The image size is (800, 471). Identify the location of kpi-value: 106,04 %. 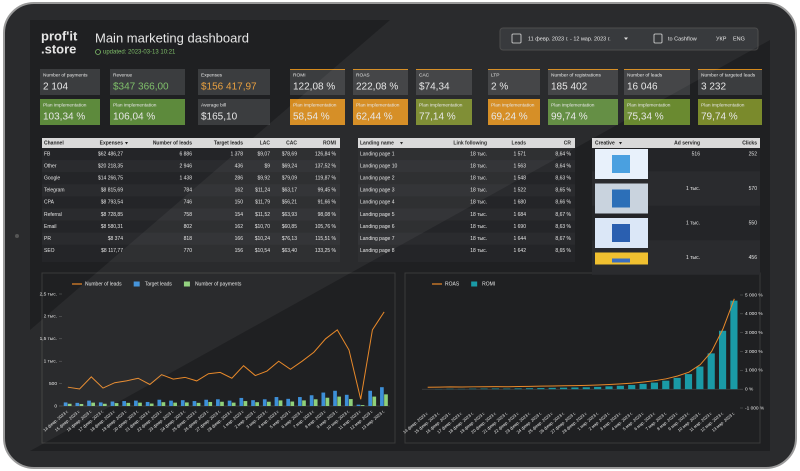
(134, 117).